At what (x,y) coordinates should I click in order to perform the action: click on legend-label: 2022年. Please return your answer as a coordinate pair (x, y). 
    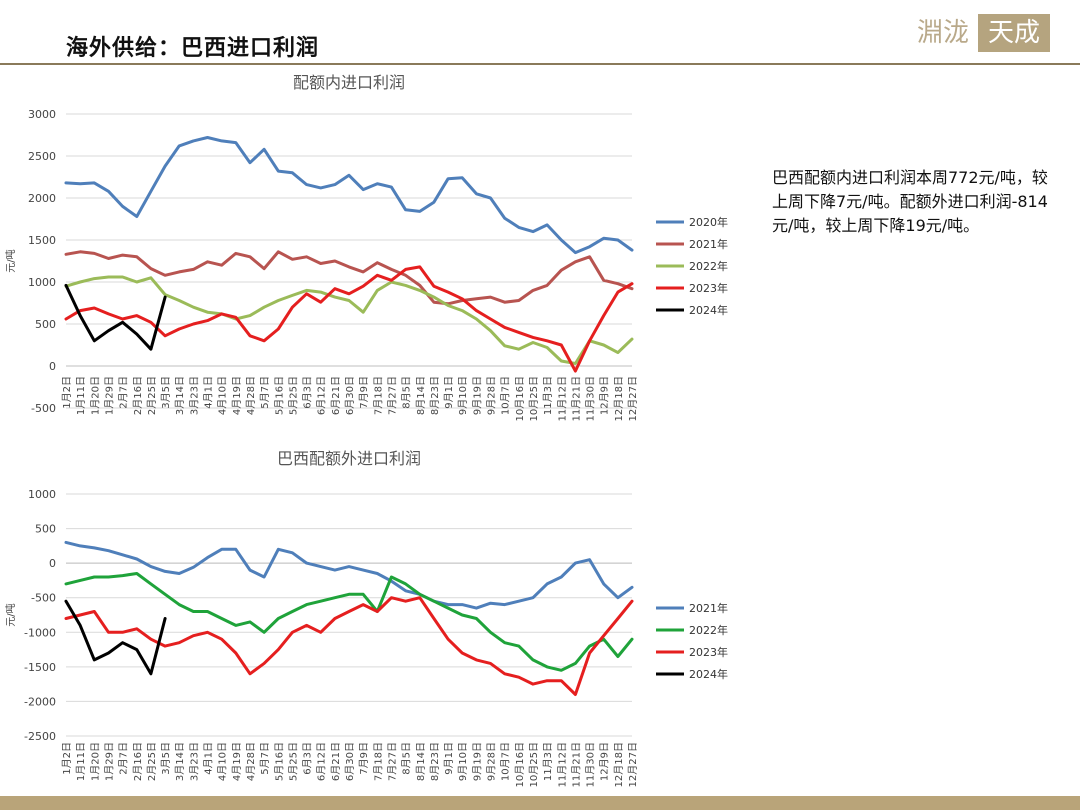
    Looking at the image, I should click on (708, 266).